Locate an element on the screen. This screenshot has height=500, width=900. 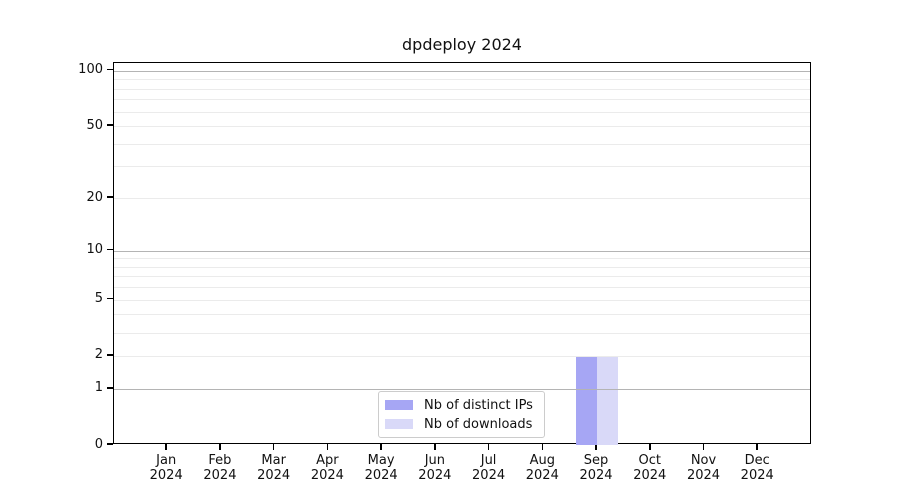
x-tick-label: Sep 2024 is located at coordinates (596, 468).